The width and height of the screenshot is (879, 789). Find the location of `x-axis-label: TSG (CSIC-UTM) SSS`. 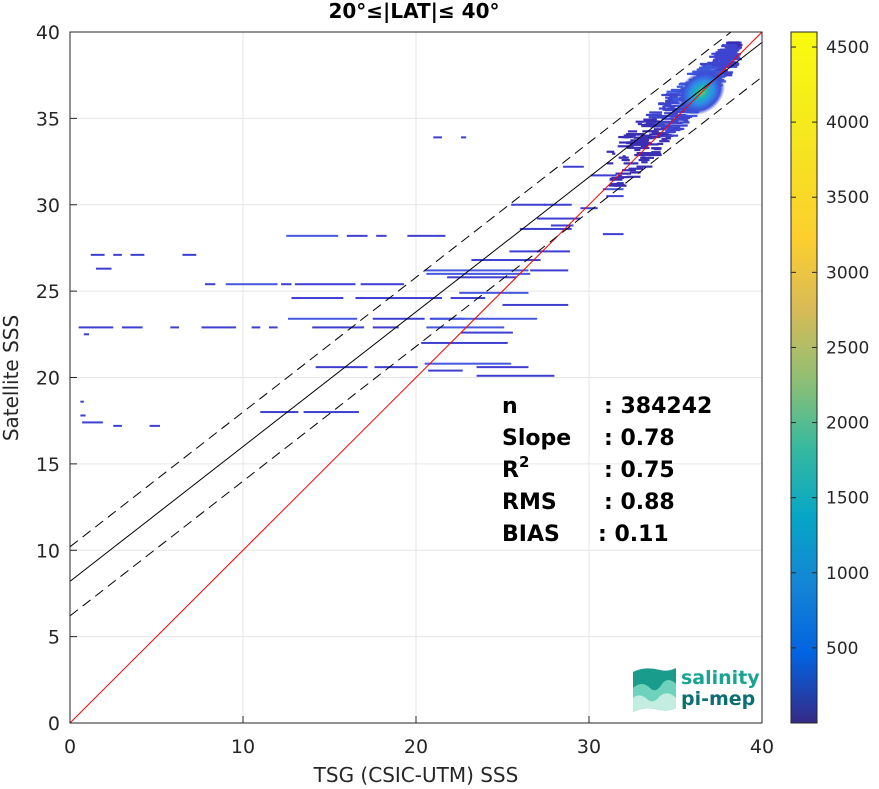

x-axis-label: TSG (CSIC-UTM) SSS is located at coordinates (416, 775).